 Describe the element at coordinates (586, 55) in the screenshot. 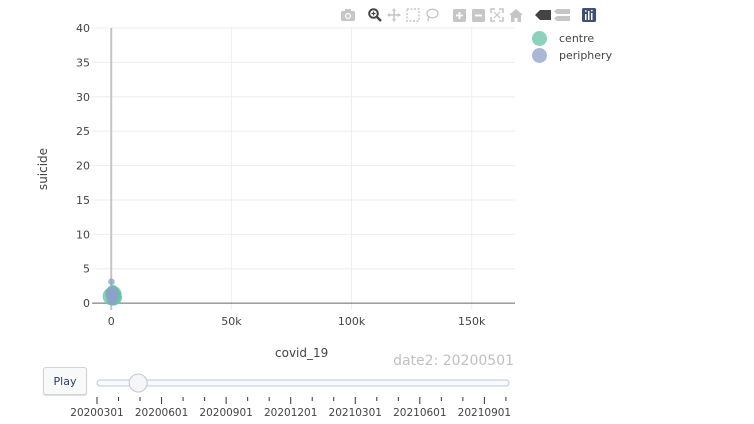

I see `legend-label-periphery: periphery` at that location.